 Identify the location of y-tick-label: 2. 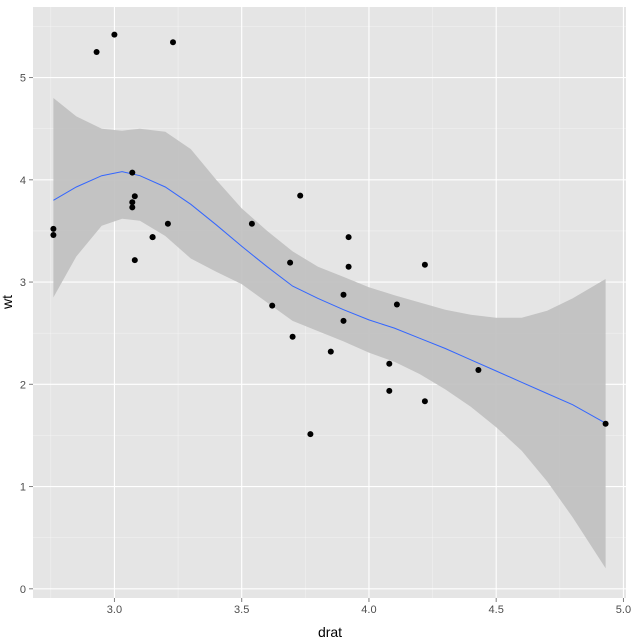
(23, 385).